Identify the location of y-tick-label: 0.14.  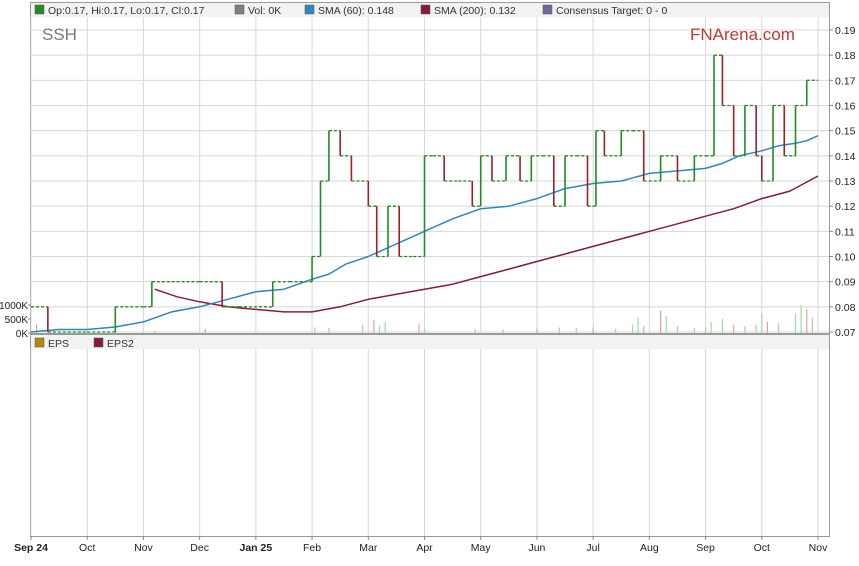
(845, 157).